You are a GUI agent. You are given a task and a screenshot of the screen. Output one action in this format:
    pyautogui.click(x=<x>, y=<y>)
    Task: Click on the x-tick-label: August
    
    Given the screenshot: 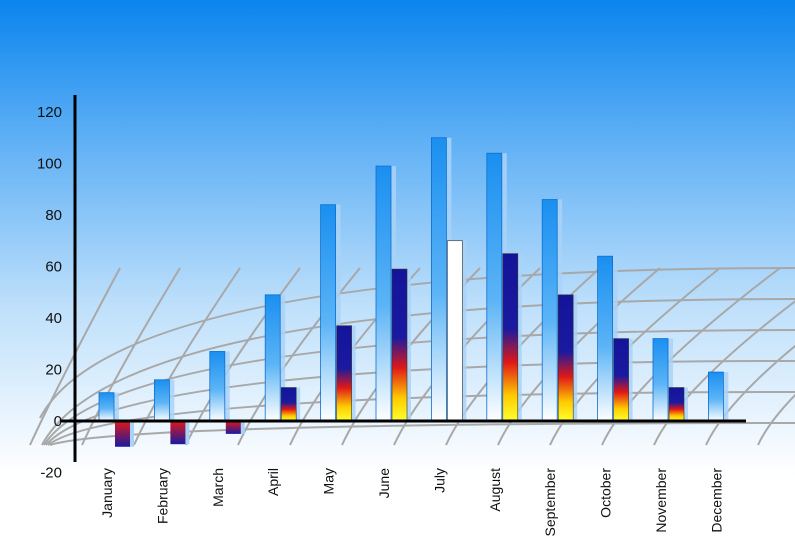 What is the action you would take?
    pyautogui.click(x=495, y=490)
    